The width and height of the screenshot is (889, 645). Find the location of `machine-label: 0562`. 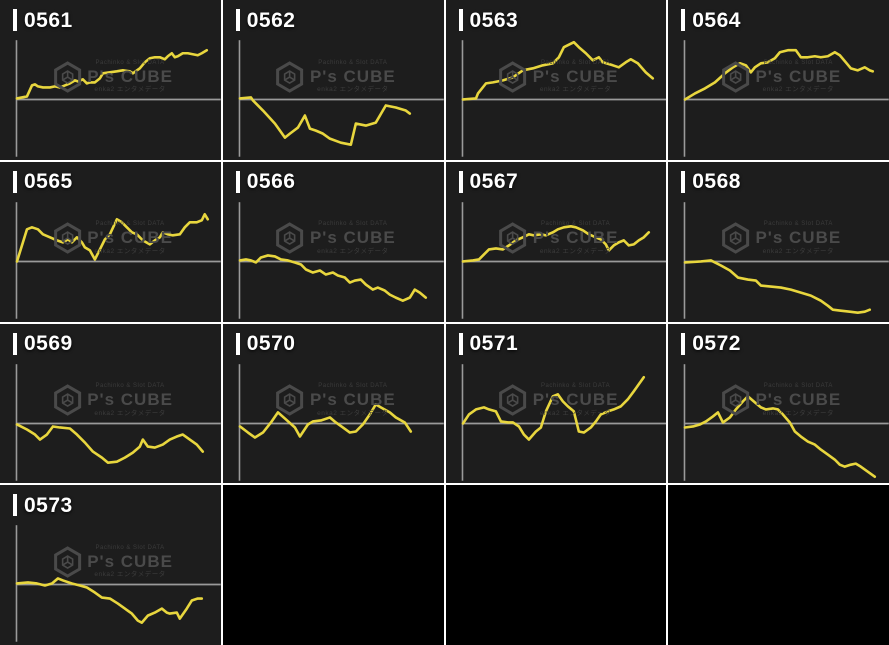

machine-label: 0562 is located at coordinates (265, 20).